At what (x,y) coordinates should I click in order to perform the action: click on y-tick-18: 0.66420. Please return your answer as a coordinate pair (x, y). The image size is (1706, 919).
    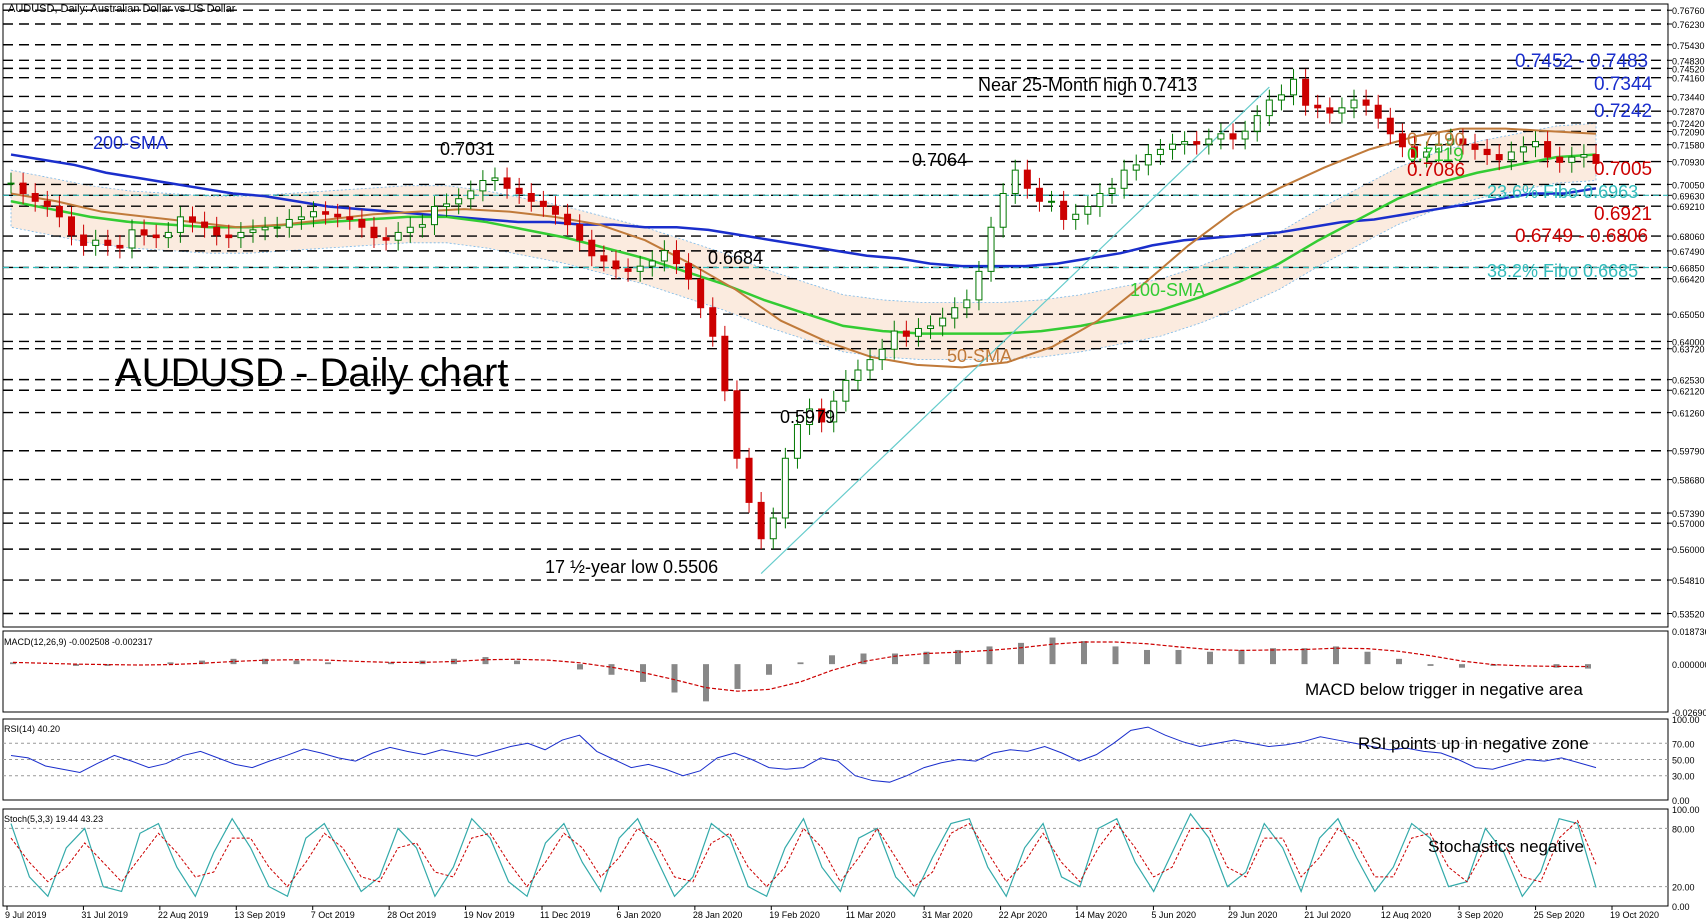
    Looking at the image, I should click on (1688, 280).